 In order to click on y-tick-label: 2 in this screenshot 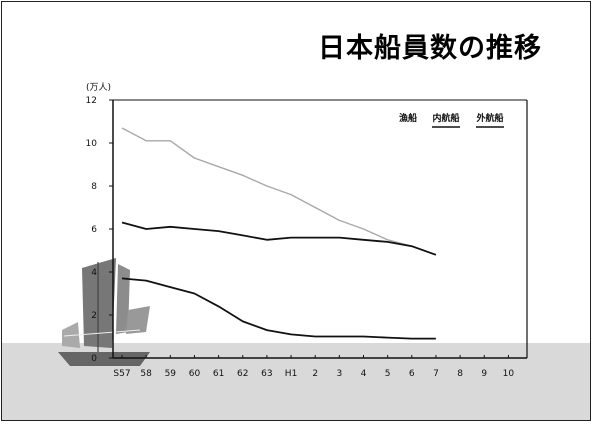, I will do `click(94, 316)`.